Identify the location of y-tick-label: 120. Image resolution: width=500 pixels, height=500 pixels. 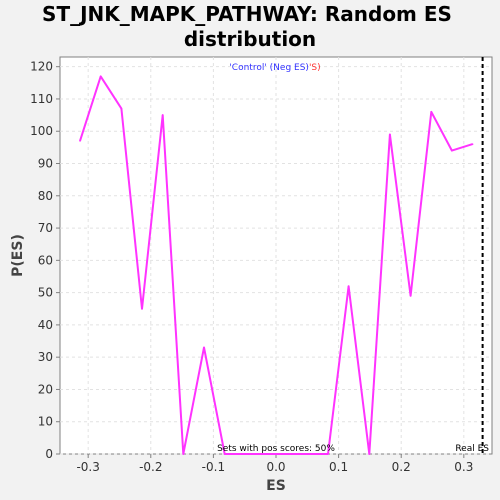
(41, 67).